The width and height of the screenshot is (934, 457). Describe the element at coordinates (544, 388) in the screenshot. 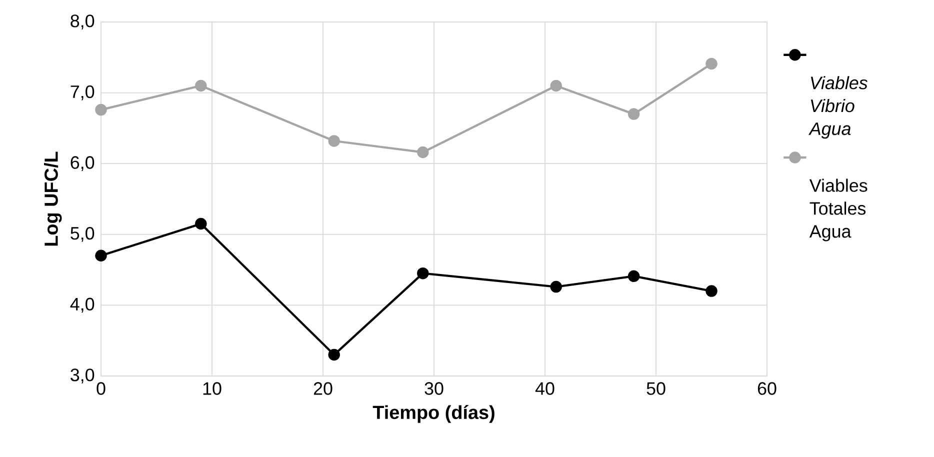

I see `x-tick-label: 40` at that location.